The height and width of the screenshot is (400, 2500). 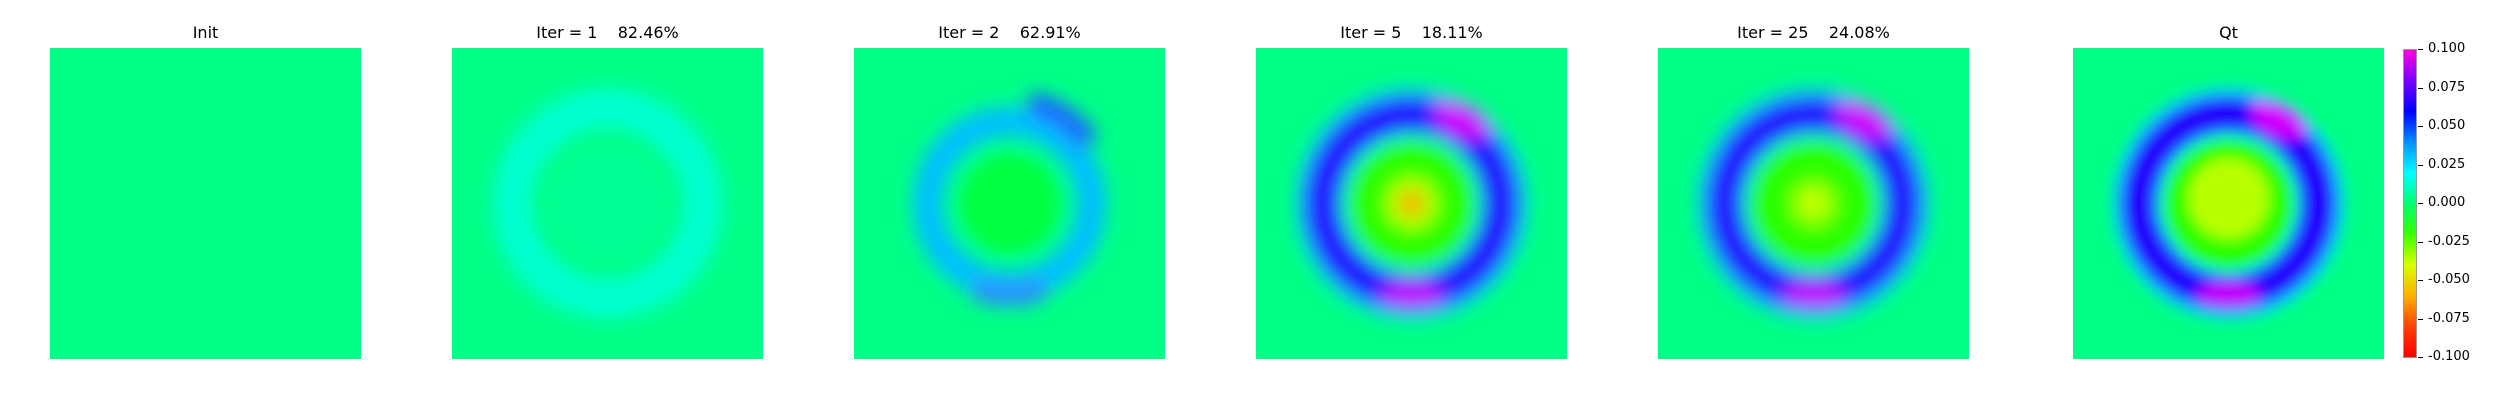 I want to click on core-peak, so click(x=1411, y=203).